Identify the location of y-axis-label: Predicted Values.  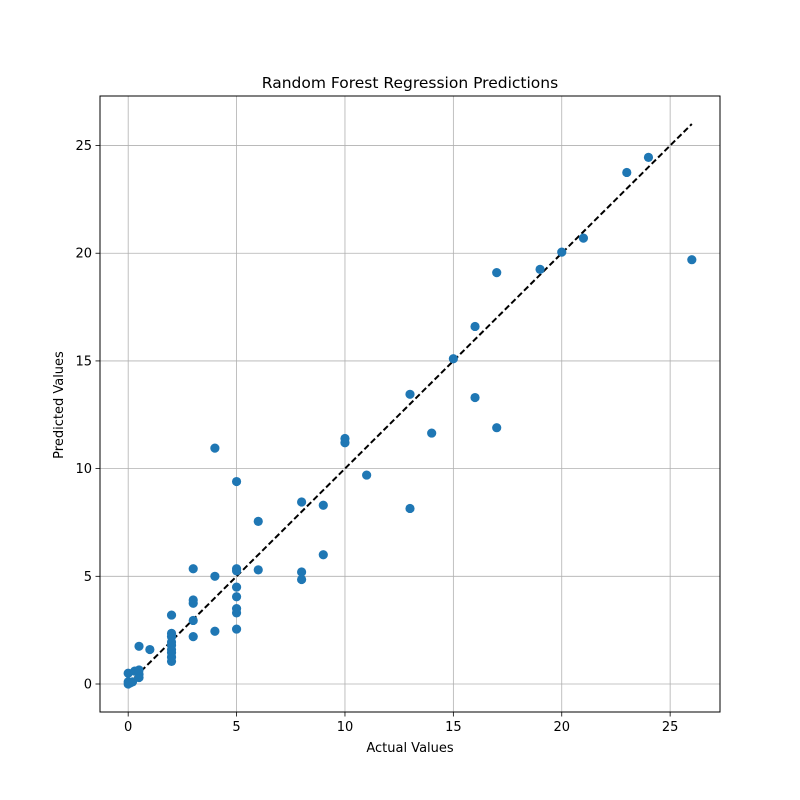
(59, 405).